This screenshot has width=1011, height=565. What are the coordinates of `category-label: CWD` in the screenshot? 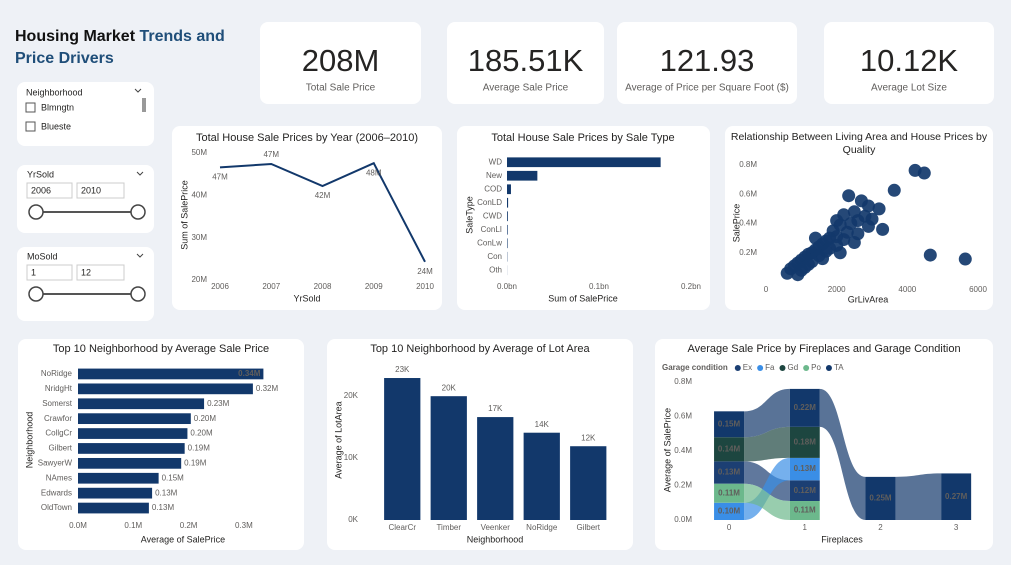 It's located at (492, 215).